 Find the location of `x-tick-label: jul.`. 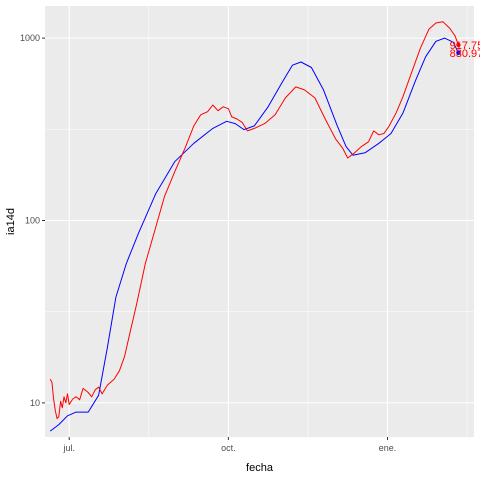

x-tick-label: jul. is located at coordinates (68, 448).